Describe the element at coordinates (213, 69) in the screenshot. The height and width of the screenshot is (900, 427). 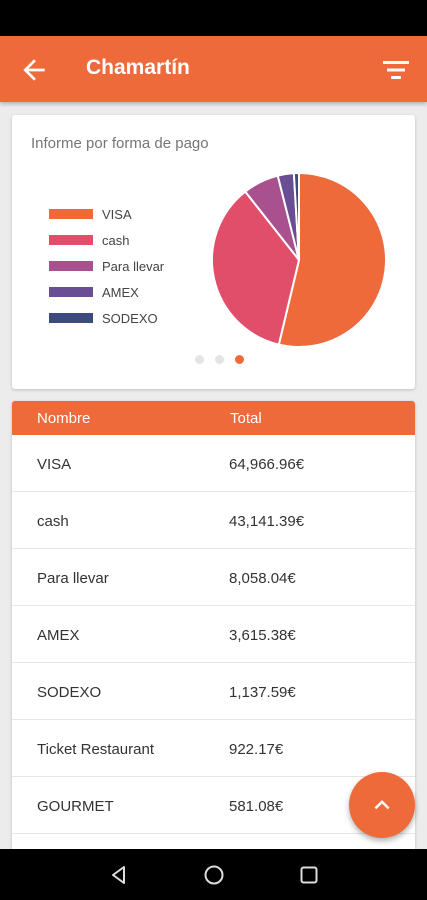
I see `app-bar: Chamartín` at that location.